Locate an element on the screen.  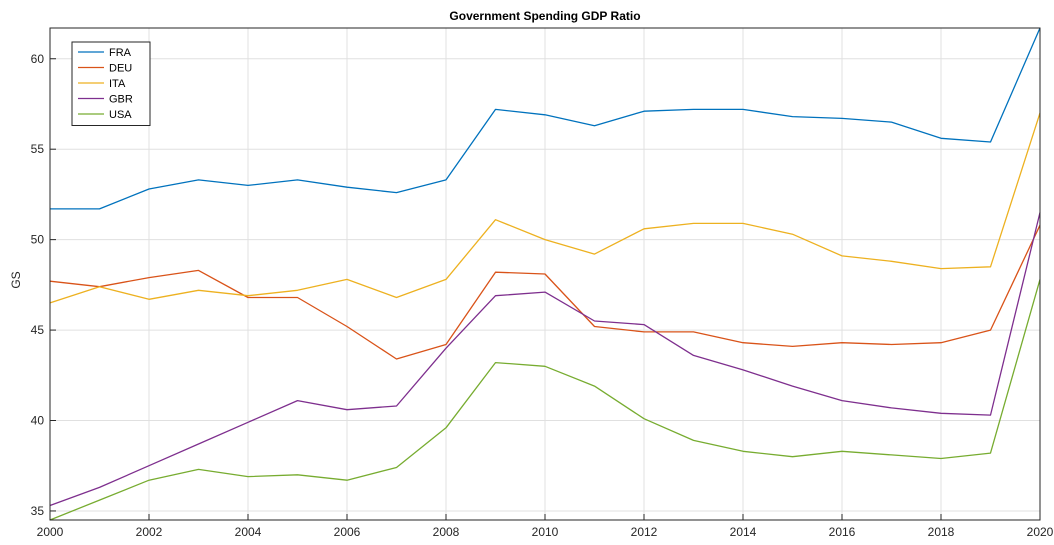
legend-label-fra: FRA is located at coordinates (120, 53).